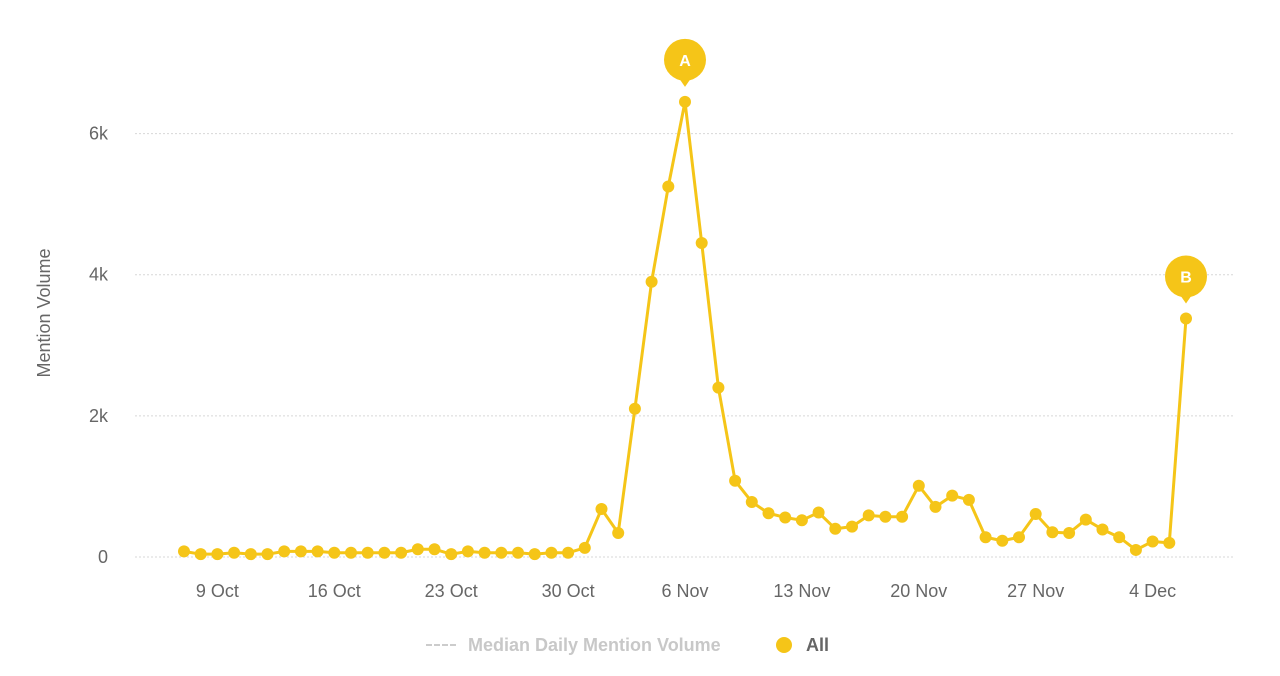 This screenshot has height=676, width=1280. Describe the element at coordinates (818, 644) in the screenshot. I see `legend-label-all: All` at that location.